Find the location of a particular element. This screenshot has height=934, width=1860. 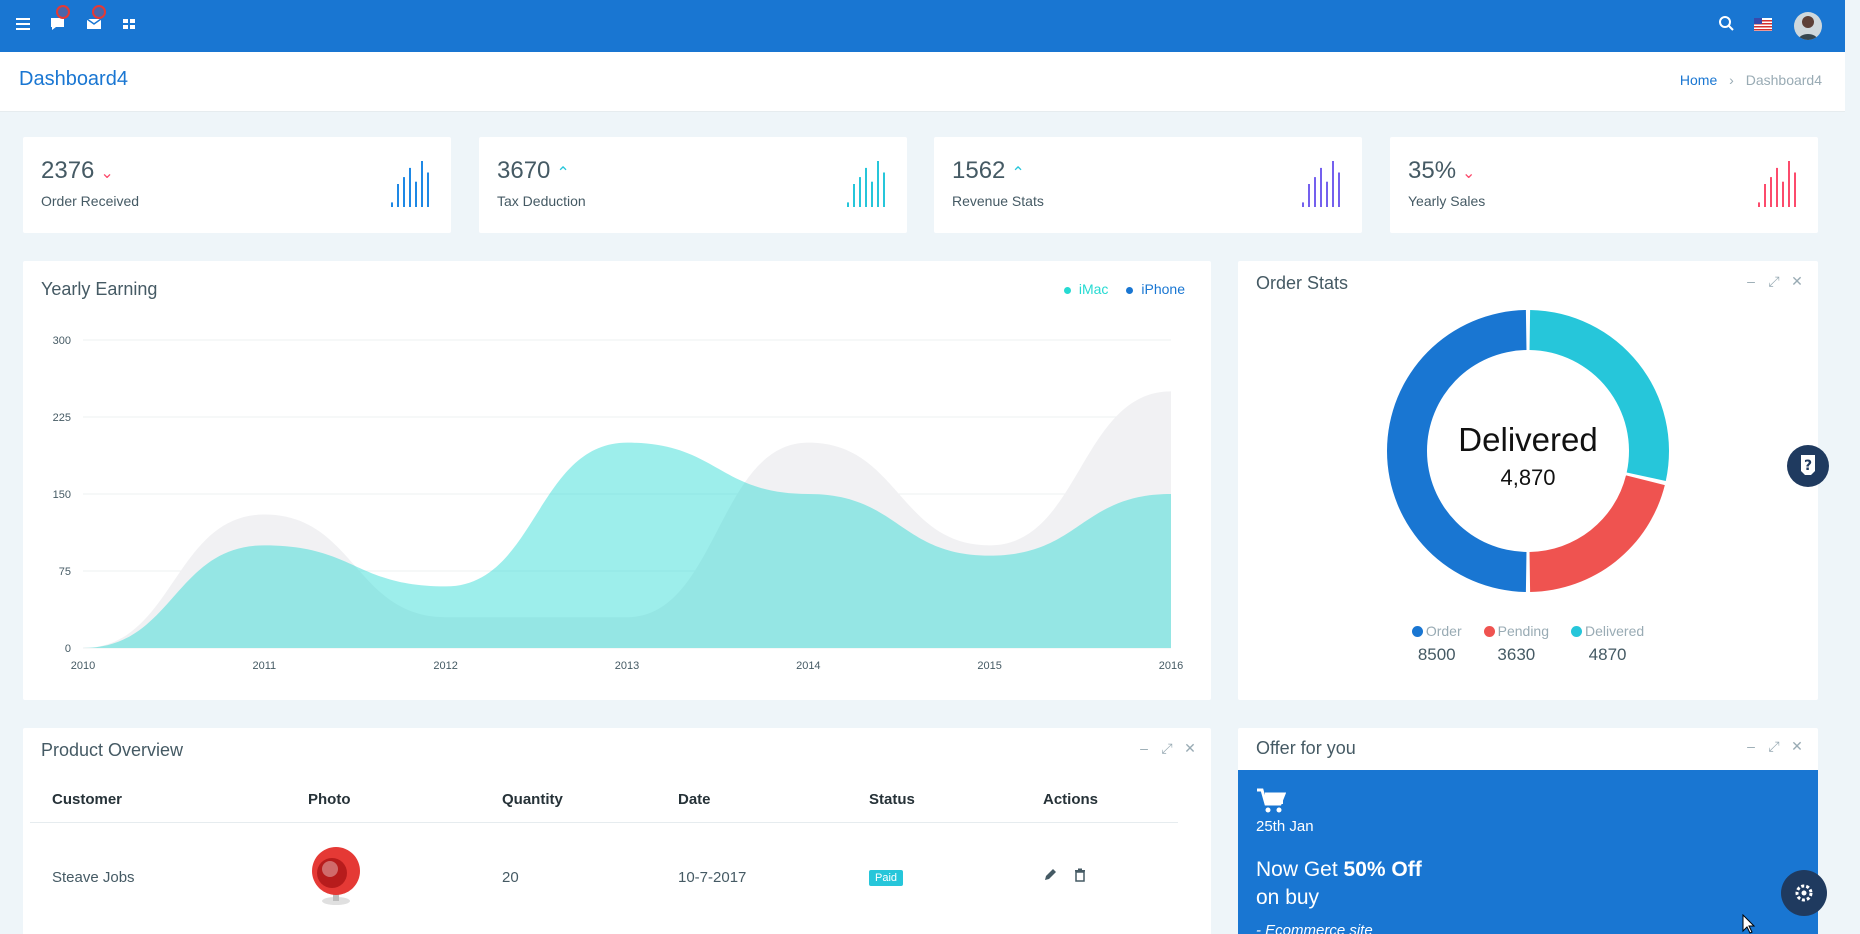

y-tick-label: 300 is located at coordinates (62, 341).